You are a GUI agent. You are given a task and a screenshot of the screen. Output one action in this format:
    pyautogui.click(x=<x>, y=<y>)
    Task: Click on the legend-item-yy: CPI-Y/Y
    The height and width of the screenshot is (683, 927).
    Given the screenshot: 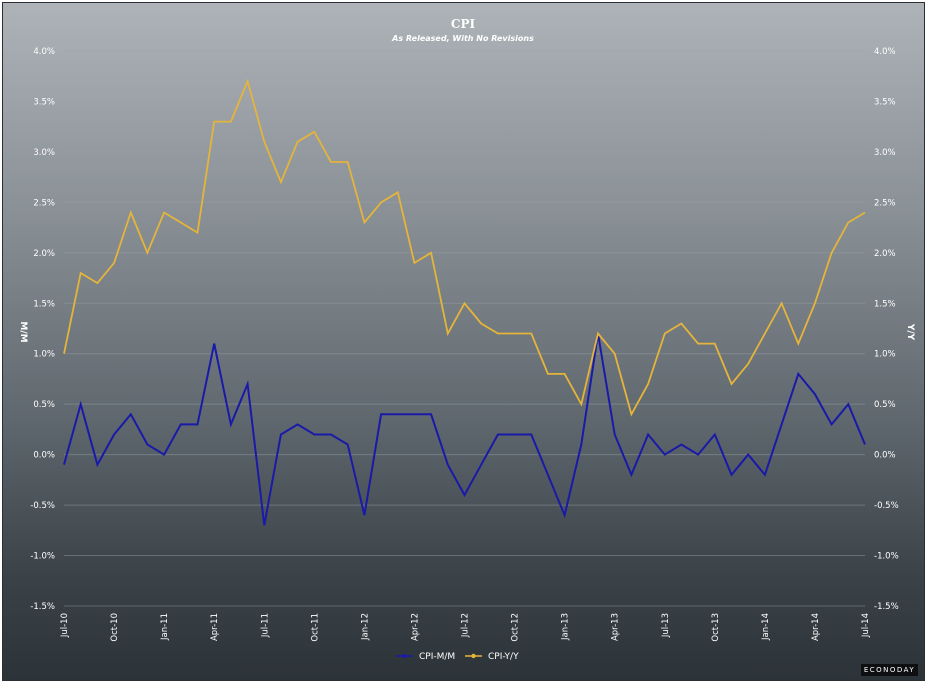 What is the action you would take?
    pyautogui.click(x=492, y=657)
    